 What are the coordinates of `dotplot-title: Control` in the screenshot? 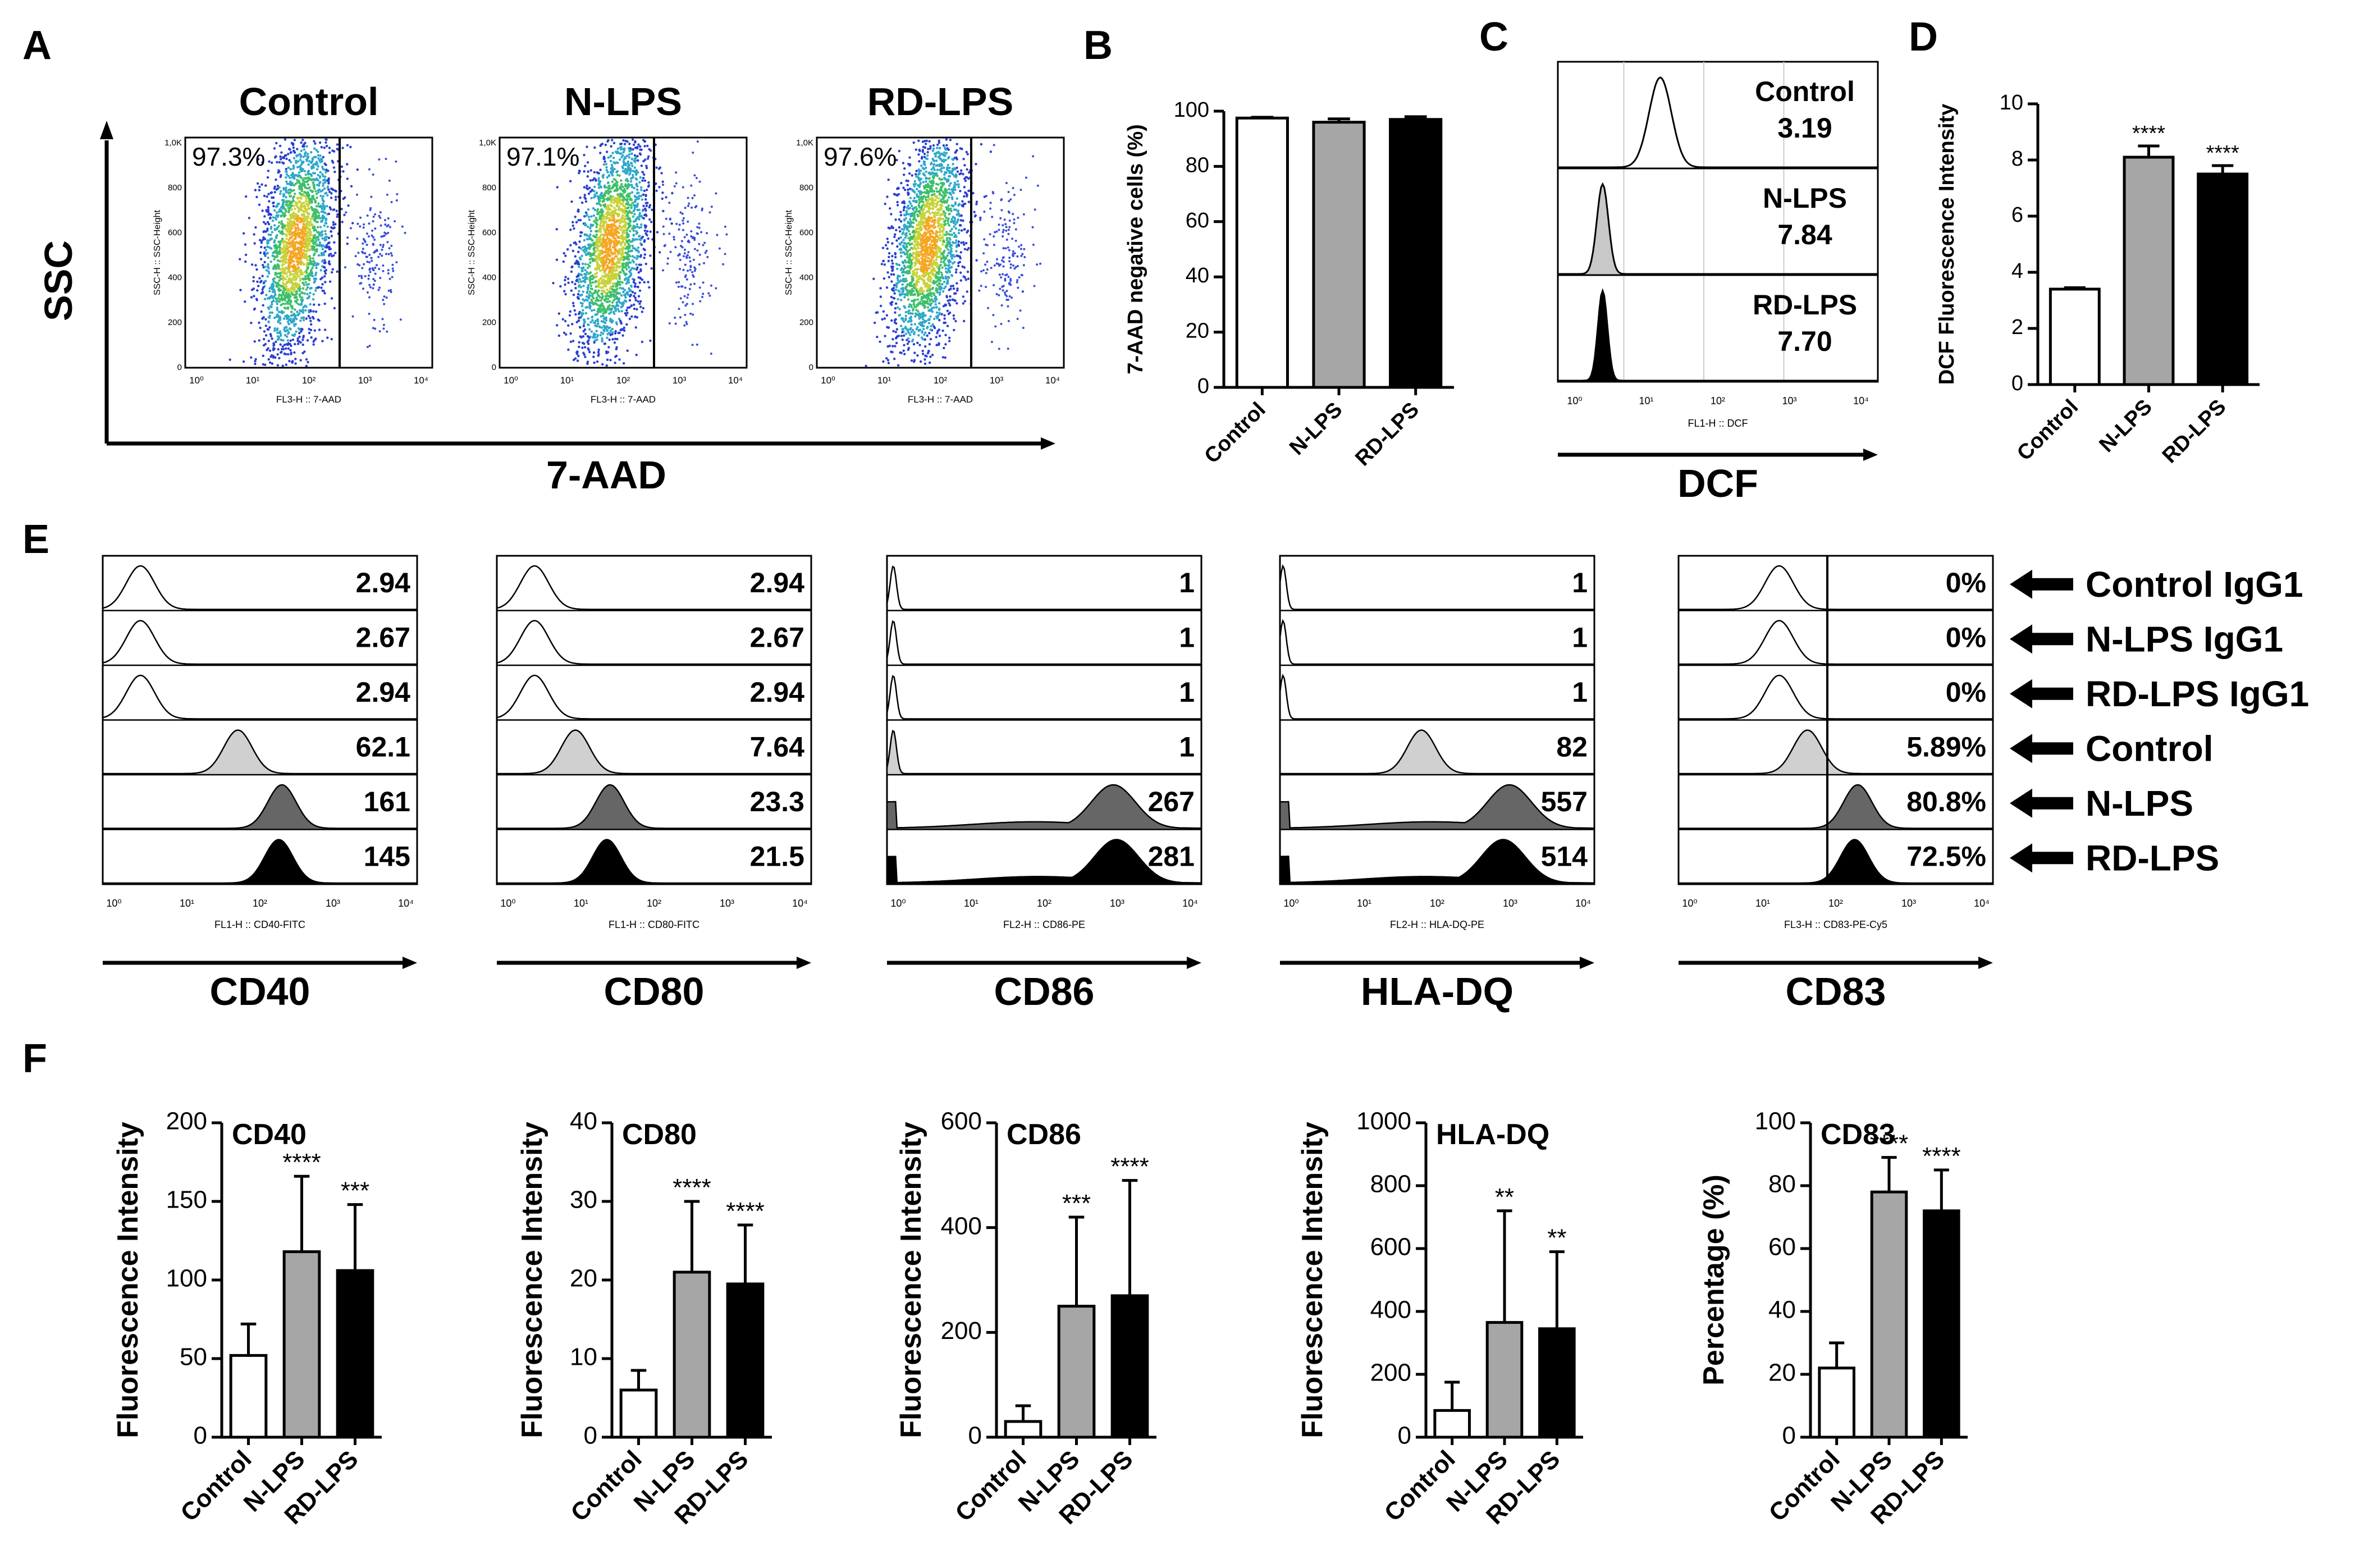 It's located at (309, 102).